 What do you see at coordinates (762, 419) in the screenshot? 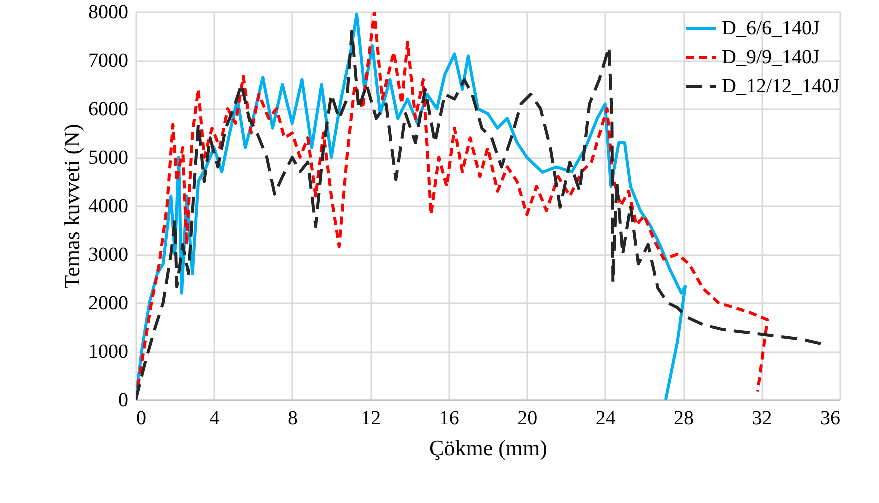
I see `x-tick-label: 32` at bounding box center [762, 419].